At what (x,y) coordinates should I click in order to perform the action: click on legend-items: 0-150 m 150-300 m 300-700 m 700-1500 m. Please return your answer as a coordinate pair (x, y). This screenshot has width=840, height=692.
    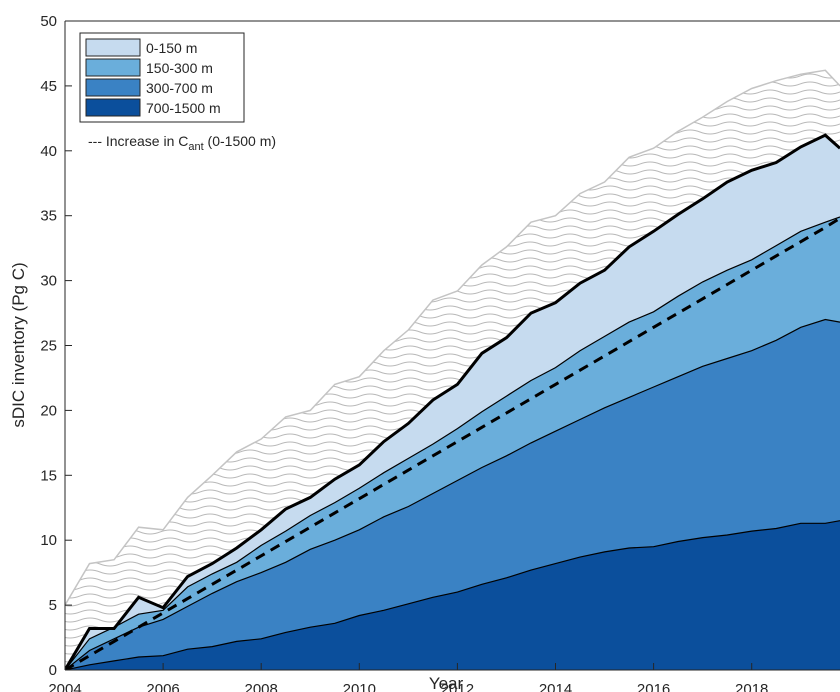
    Looking at the image, I should click on (153, 77).